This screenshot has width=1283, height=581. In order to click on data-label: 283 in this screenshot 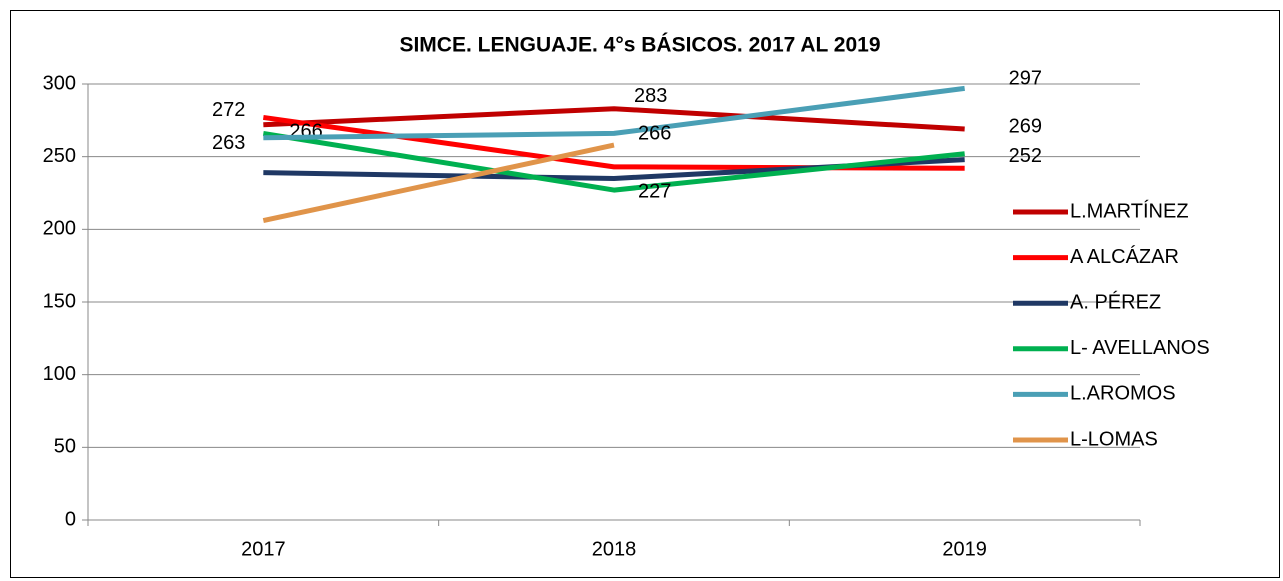, I will do `click(650, 96)`.